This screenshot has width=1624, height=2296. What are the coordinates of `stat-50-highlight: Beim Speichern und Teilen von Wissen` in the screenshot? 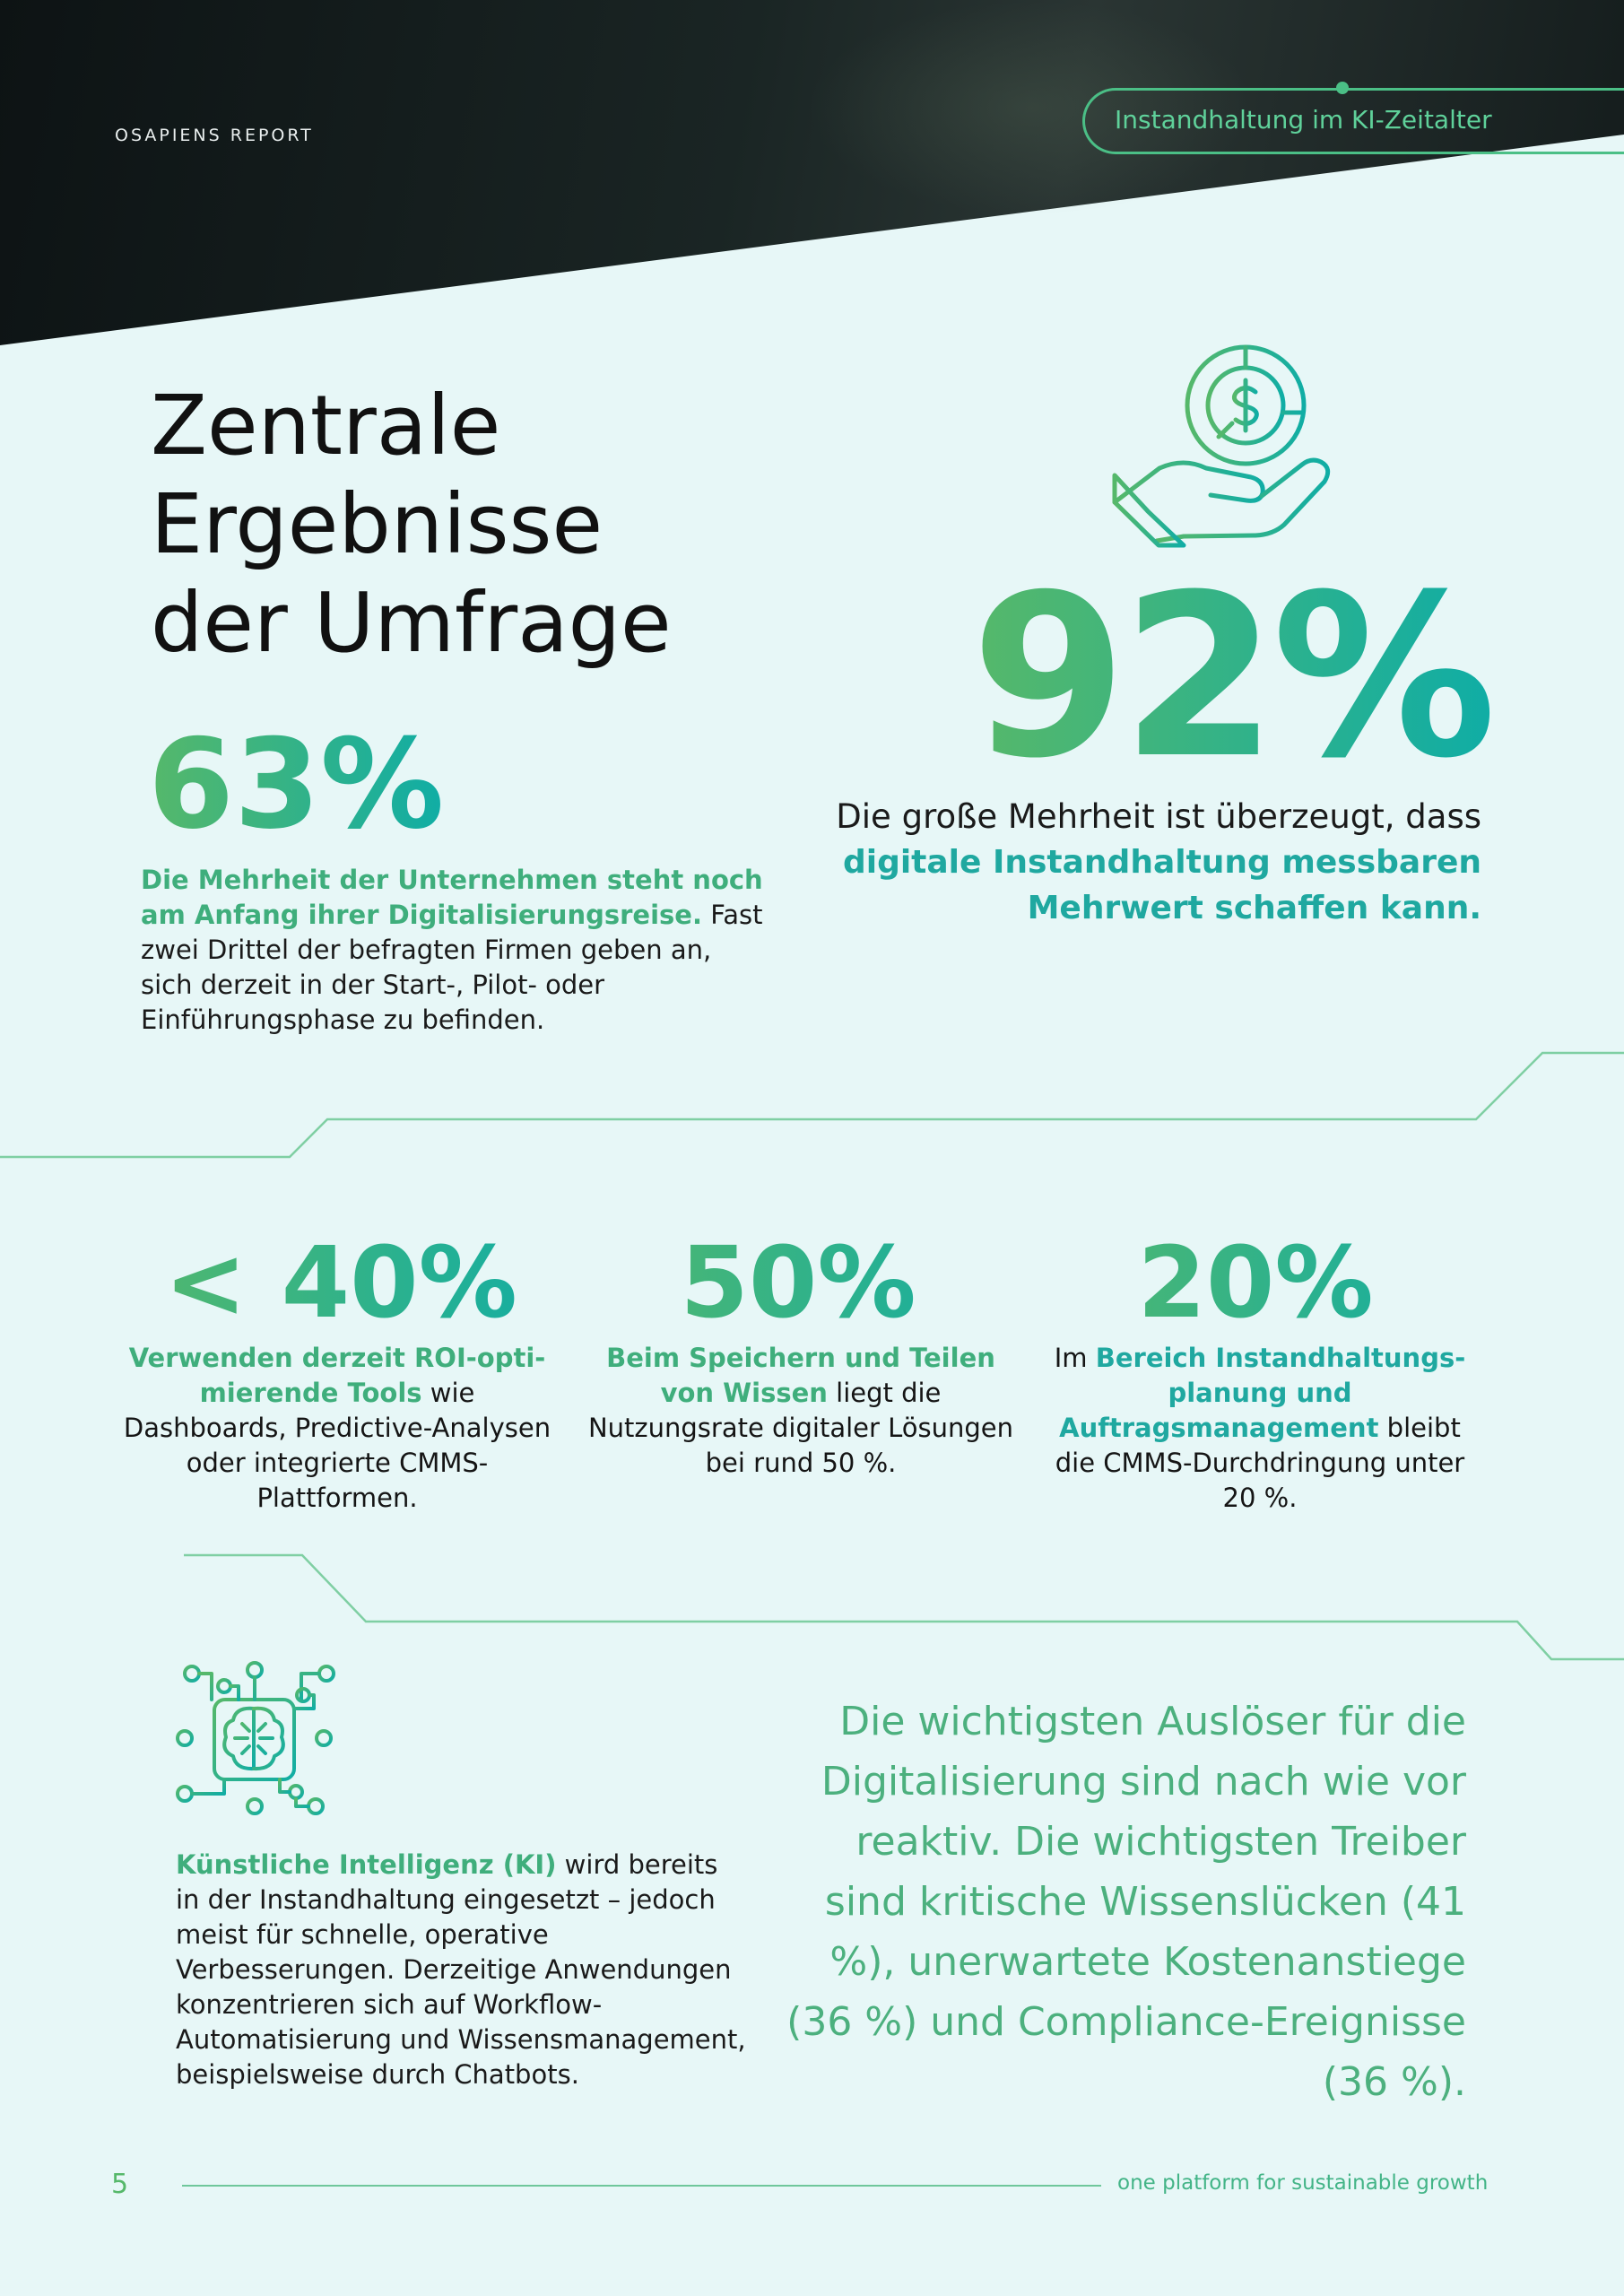 It's located at (800, 1375).